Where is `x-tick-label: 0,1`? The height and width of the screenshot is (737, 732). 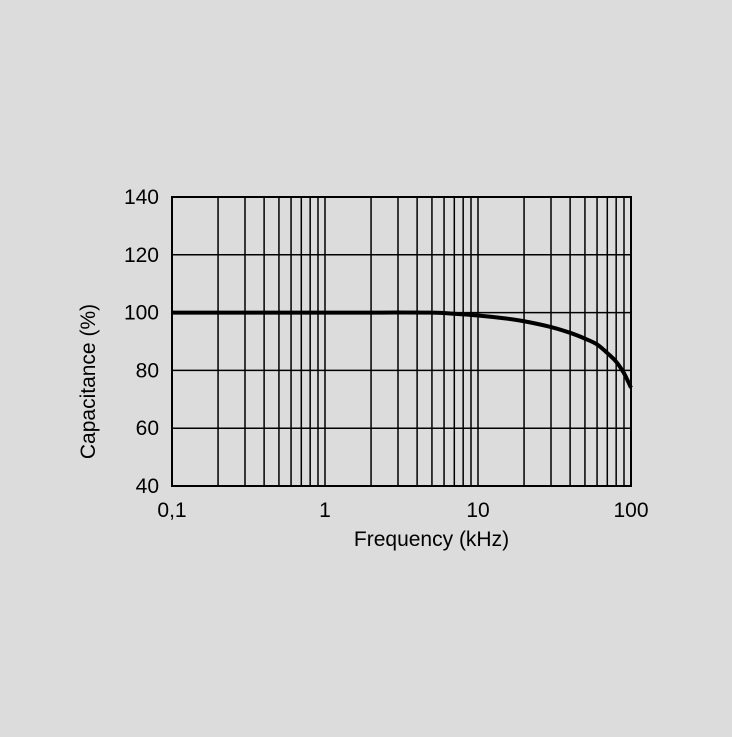 x-tick-label: 0,1 is located at coordinates (171, 510).